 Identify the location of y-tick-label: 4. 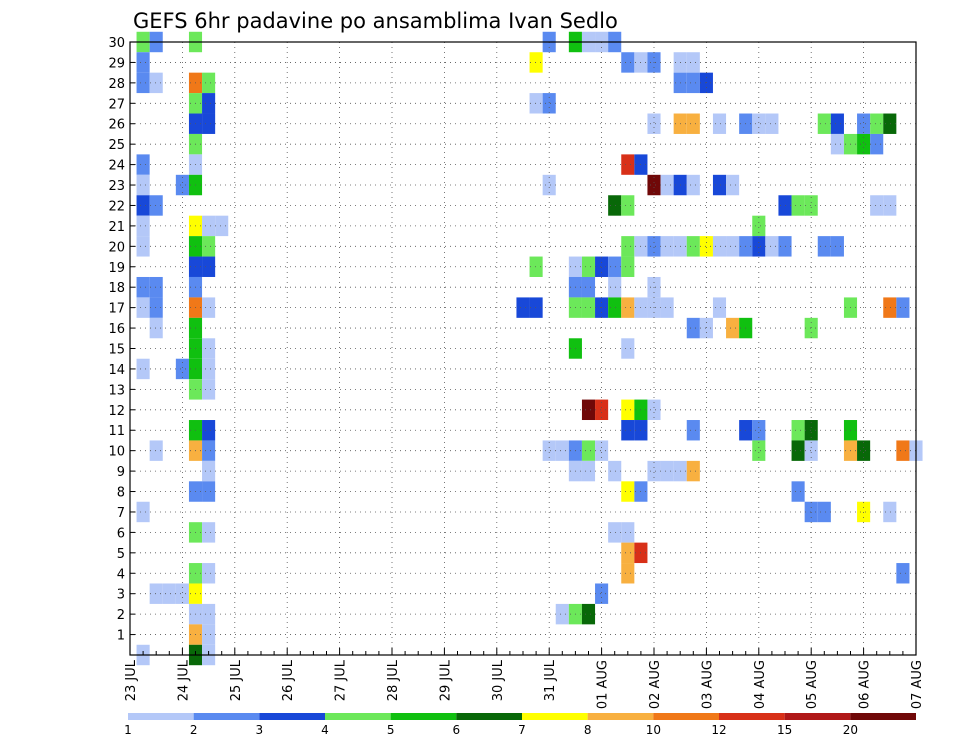
(121, 574).